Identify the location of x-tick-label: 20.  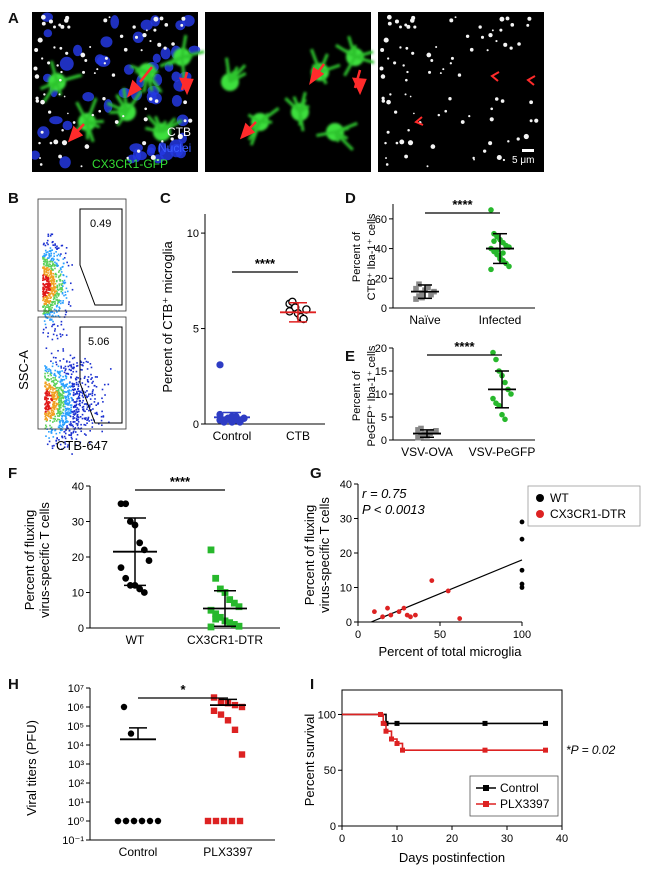
(452, 839).